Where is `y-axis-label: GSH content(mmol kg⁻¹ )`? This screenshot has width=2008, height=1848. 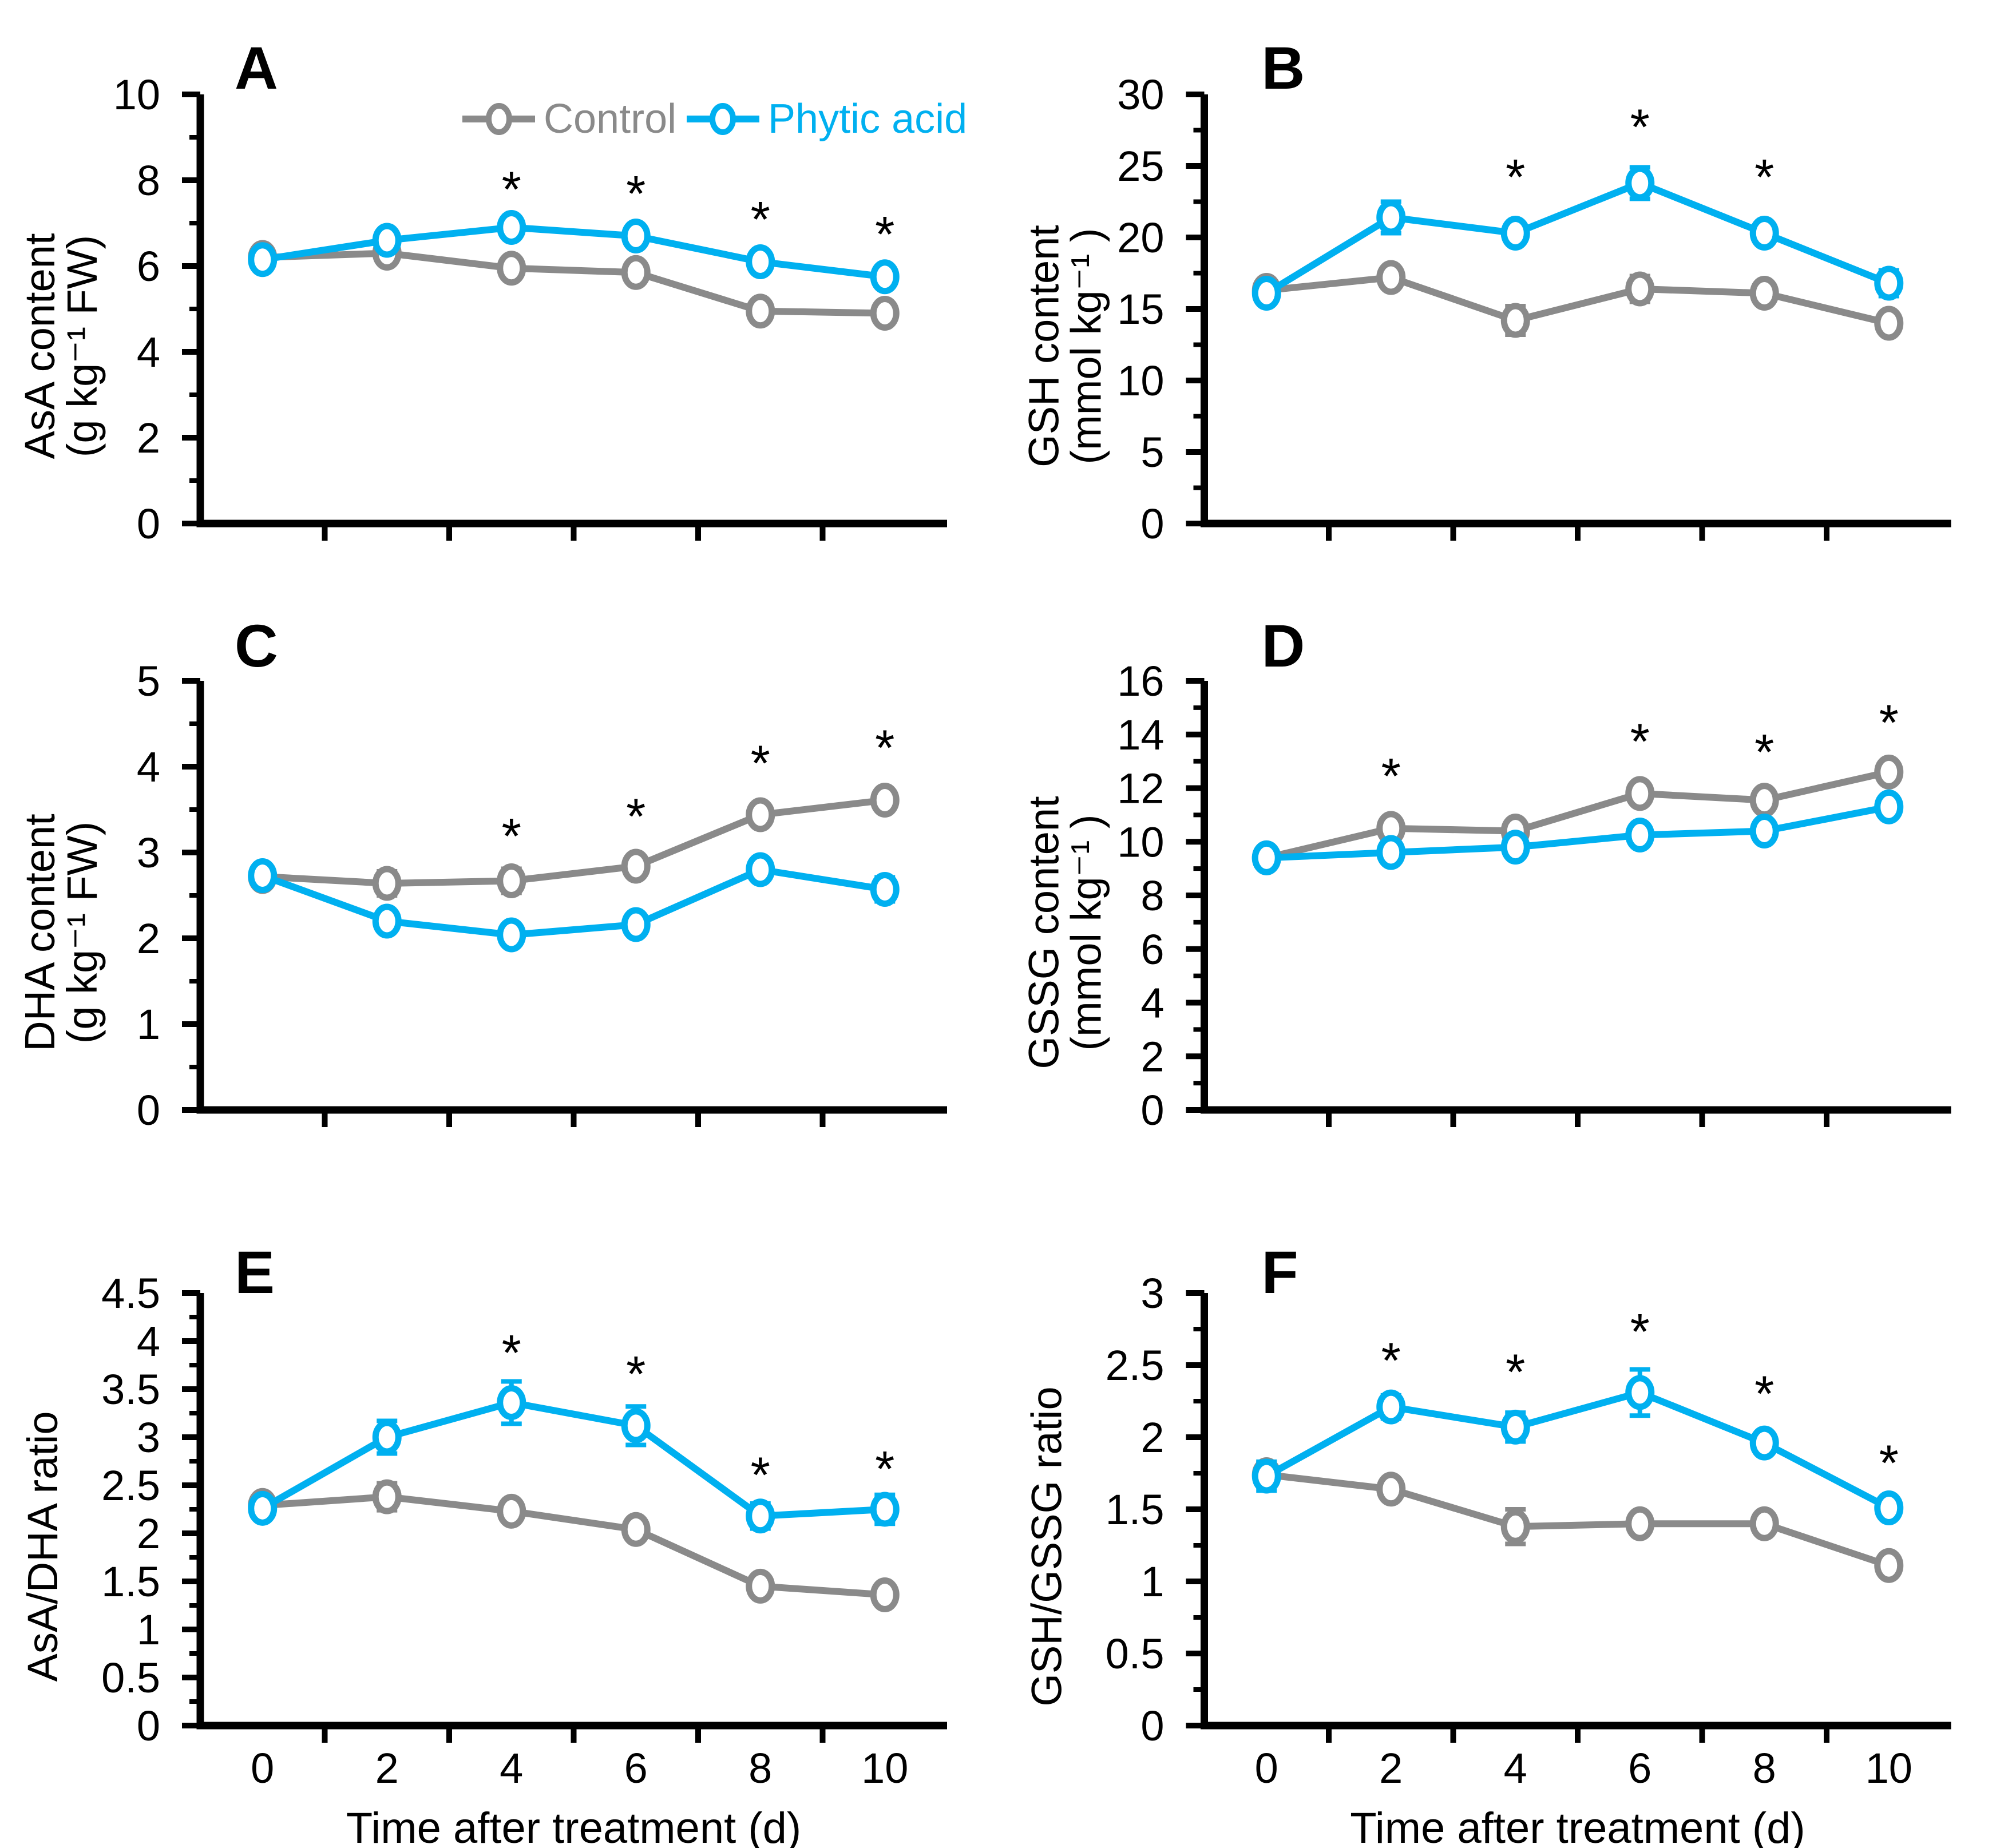
y-axis-label: GSH content(mmol kg⁻¹ ) is located at coordinates (1065, 346).